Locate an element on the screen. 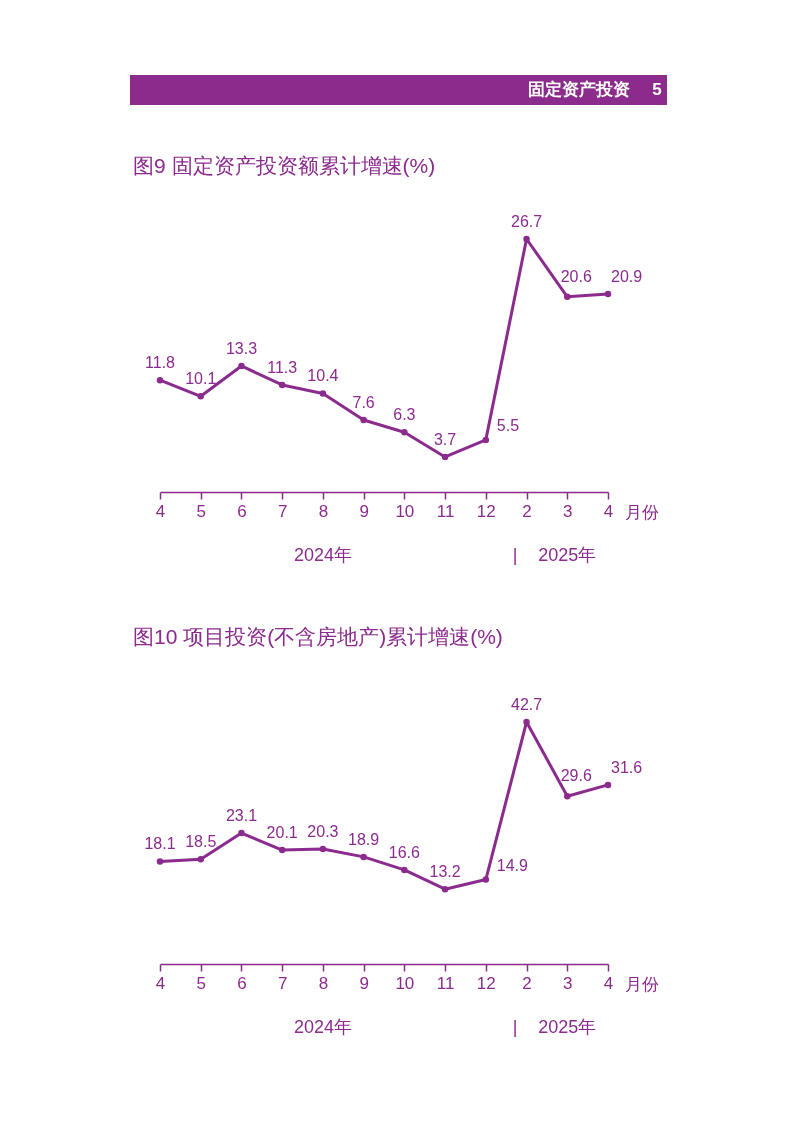 This screenshot has height=1123, width=794. chart-title: 图9 固定资产投资额累计增速(%) is located at coordinates (284, 165).